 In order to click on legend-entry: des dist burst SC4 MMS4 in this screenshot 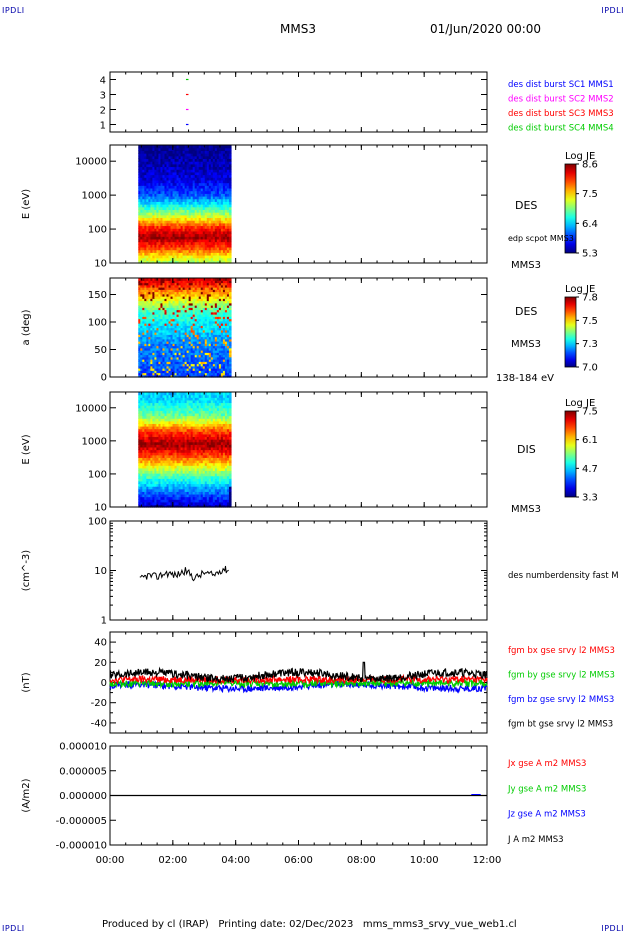, I will do `click(561, 129)`.